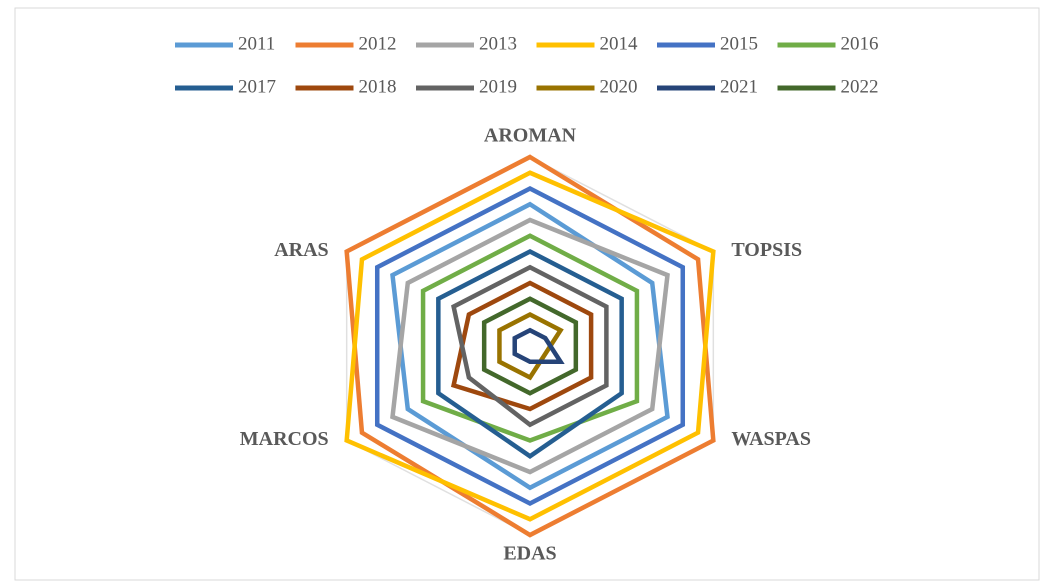 The width and height of the screenshot is (1055, 581). Describe the element at coordinates (739, 86) in the screenshot. I see `legend-label: 2021` at that location.